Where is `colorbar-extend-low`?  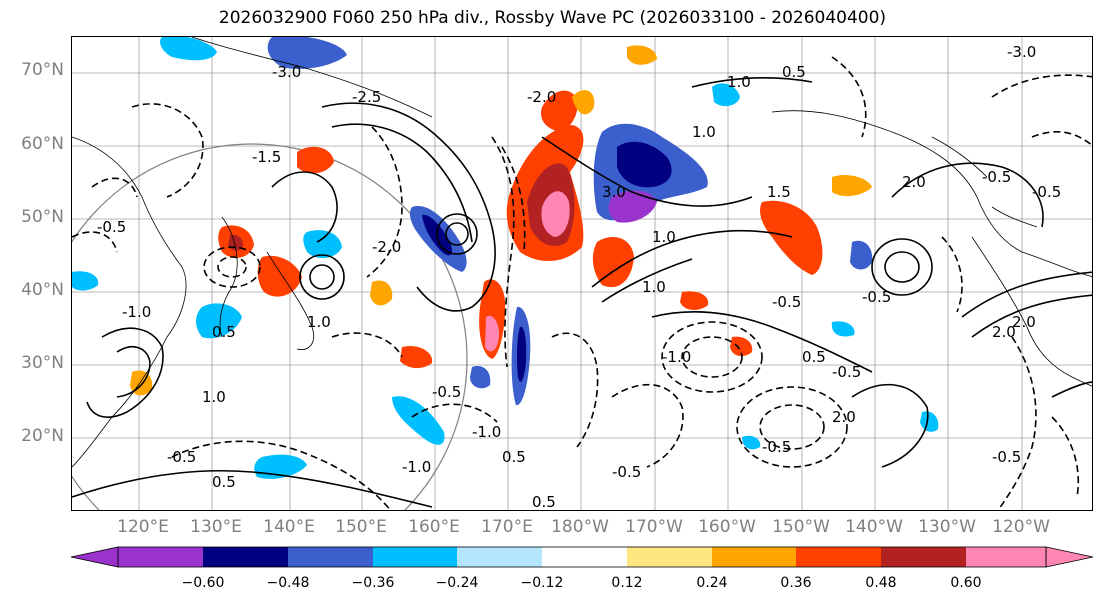
colorbar-extend-low is located at coordinates (94, 557).